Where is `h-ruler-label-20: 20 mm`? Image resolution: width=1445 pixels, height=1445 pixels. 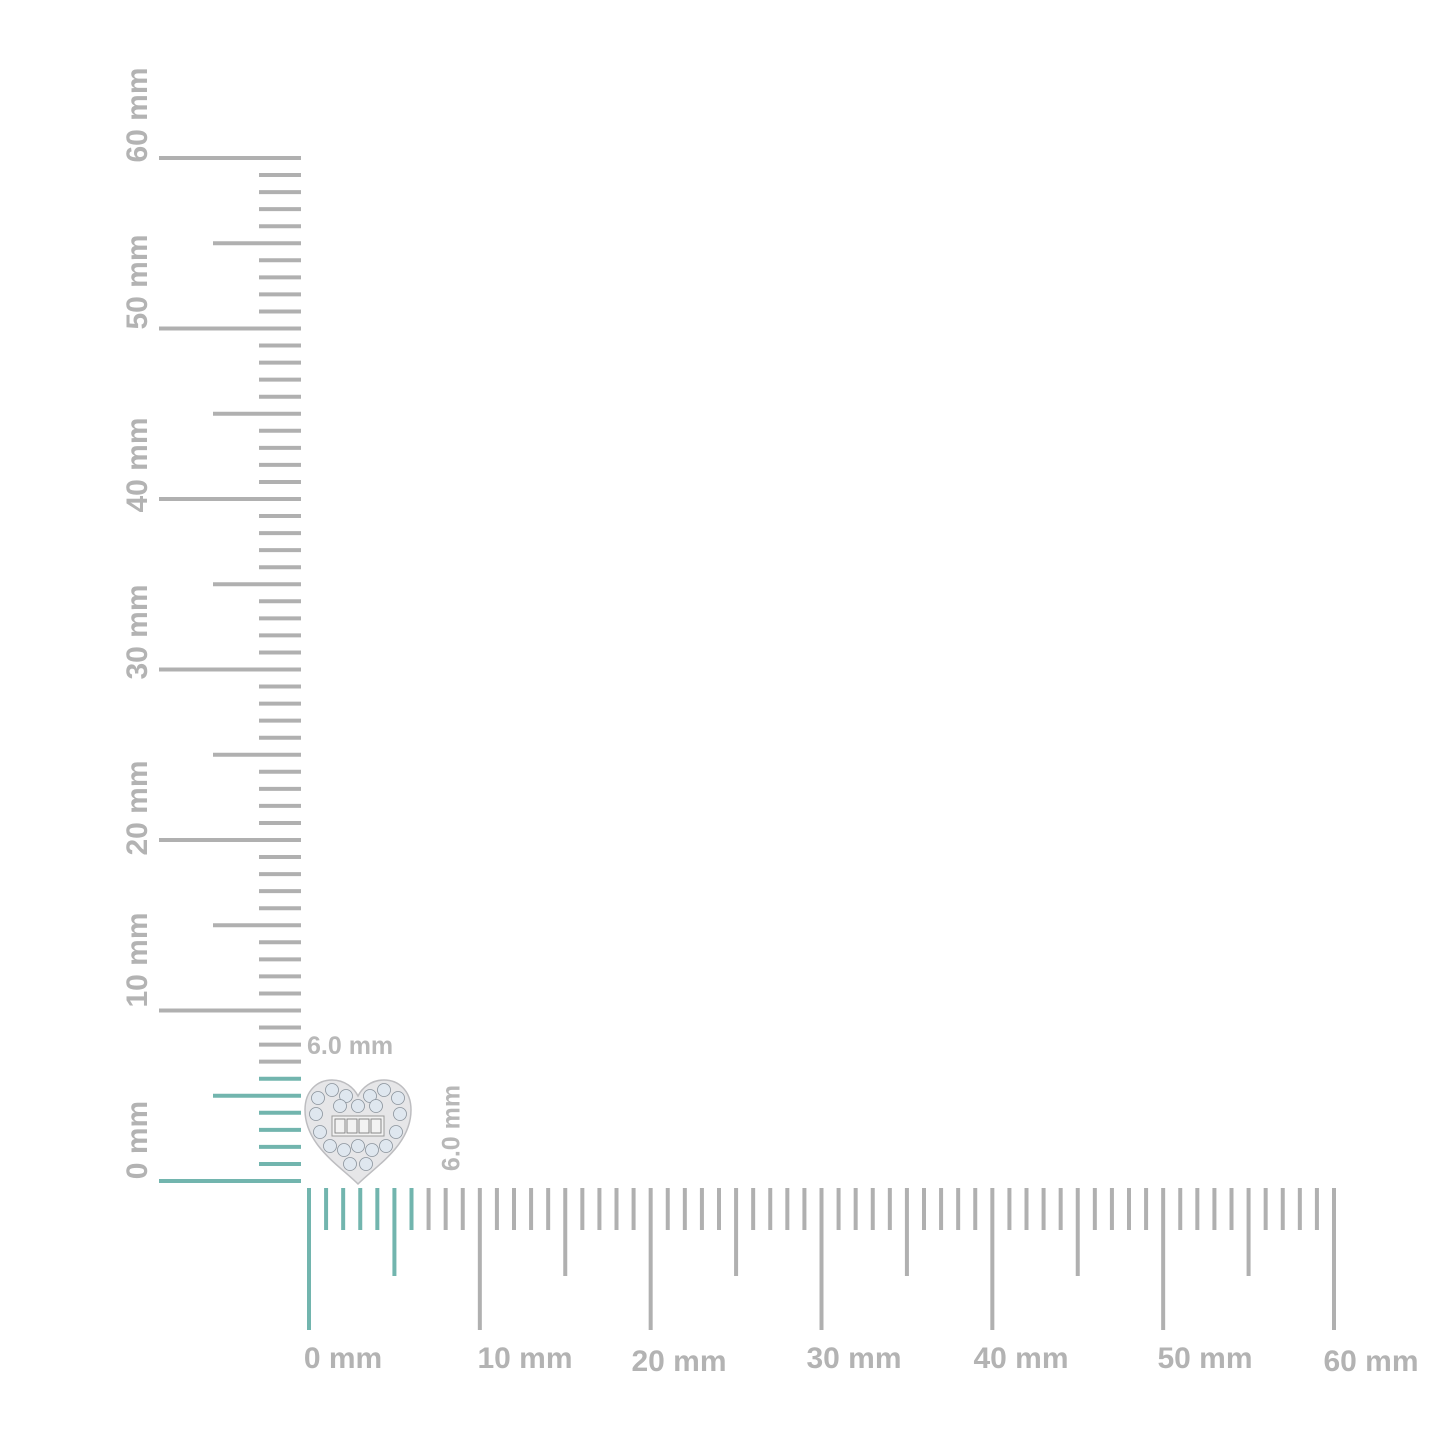 h-ruler-label-20: 20 mm is located at coordinates (679, 1361).